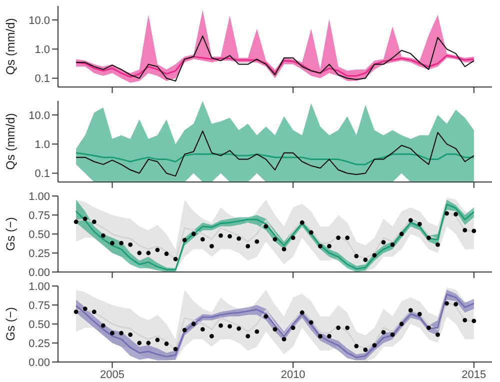 The height and width of the screenshot is (382, 500). Describe the element at coordinates (112, 374) in the screenshot. I see `x-tick-label: 2005` at that location.